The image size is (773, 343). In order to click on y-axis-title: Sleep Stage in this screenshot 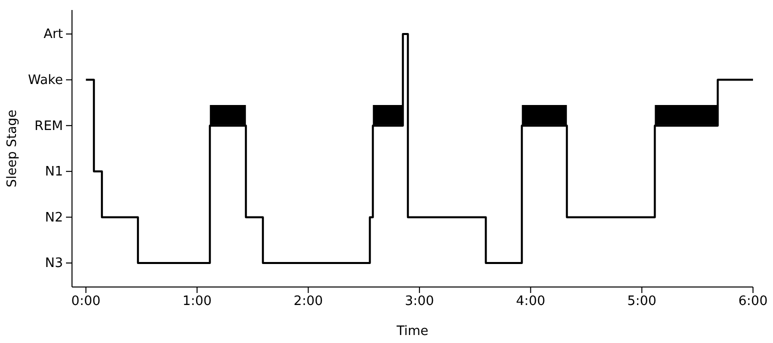, I will do `click(12, 149)`.